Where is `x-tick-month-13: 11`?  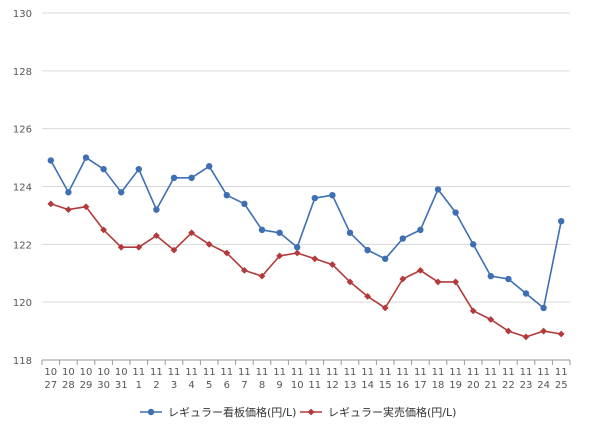
x-tick-month-13: 11 is located at coordinates (279, 372).